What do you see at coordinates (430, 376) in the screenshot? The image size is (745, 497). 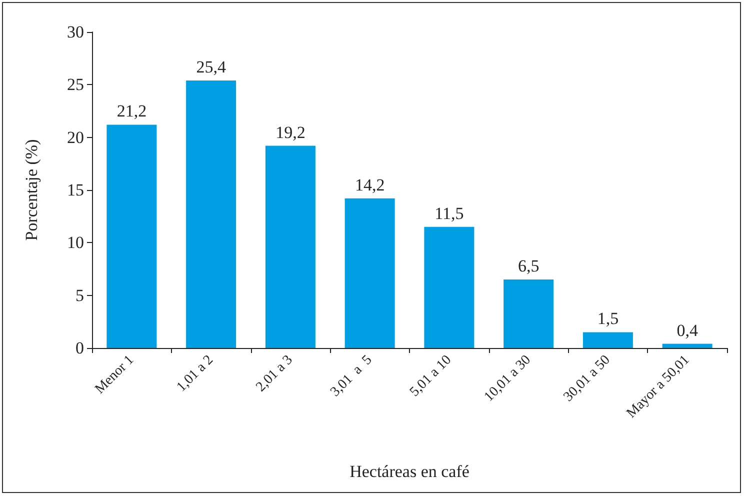 I see `x-tick-label: 5,01 a 10` at bounding box center [430, 376].